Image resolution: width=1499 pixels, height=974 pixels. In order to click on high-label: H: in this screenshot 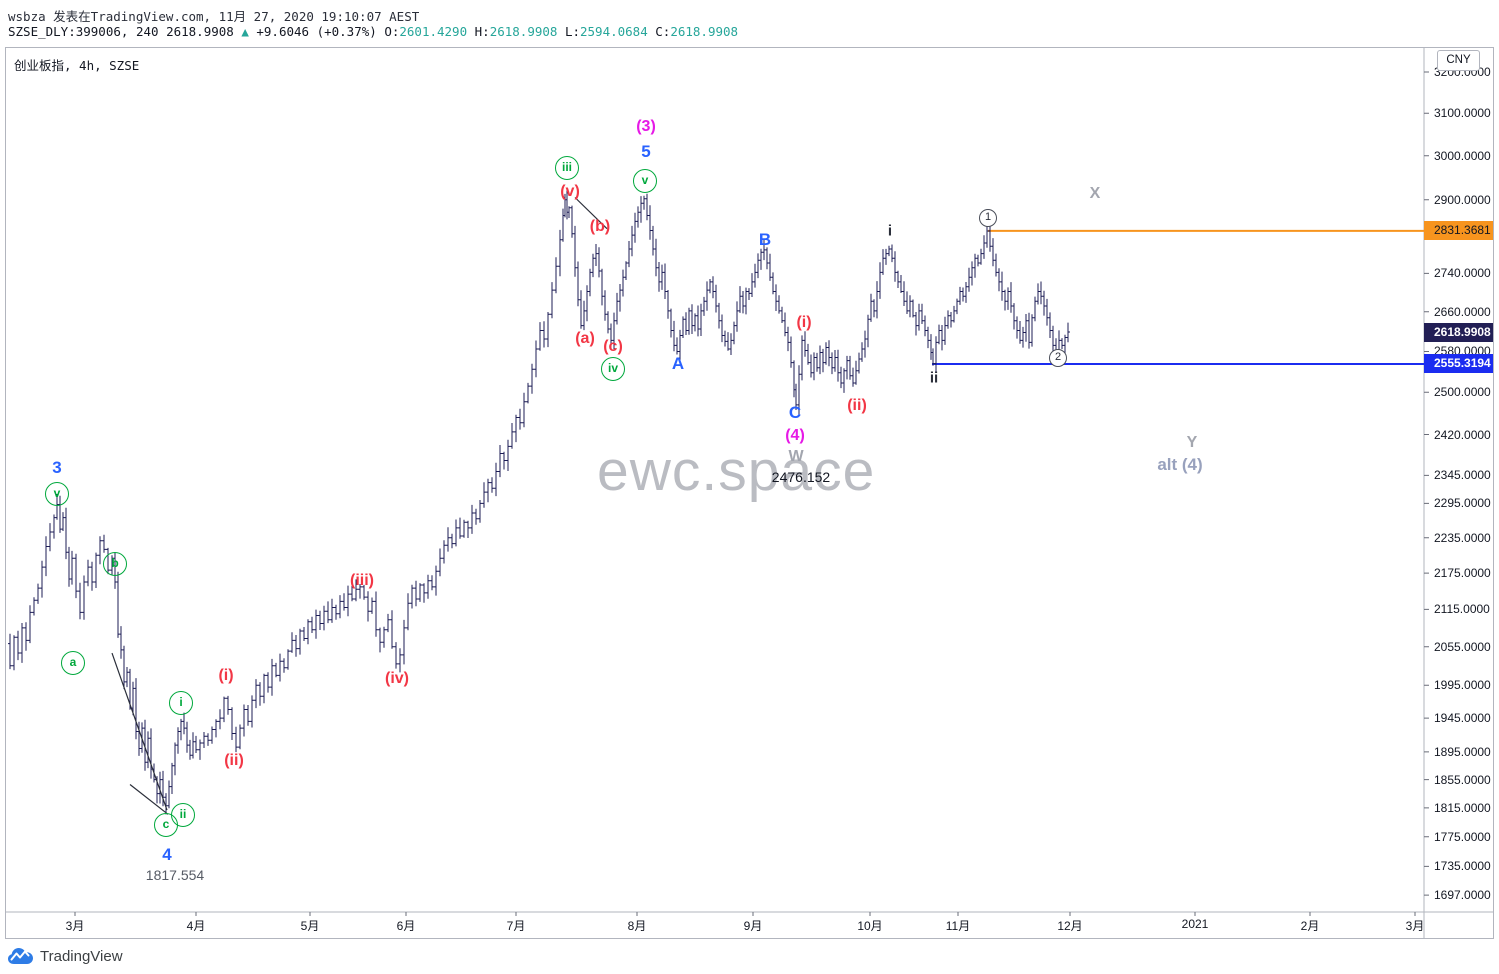, I will do `click(478, 31)`.